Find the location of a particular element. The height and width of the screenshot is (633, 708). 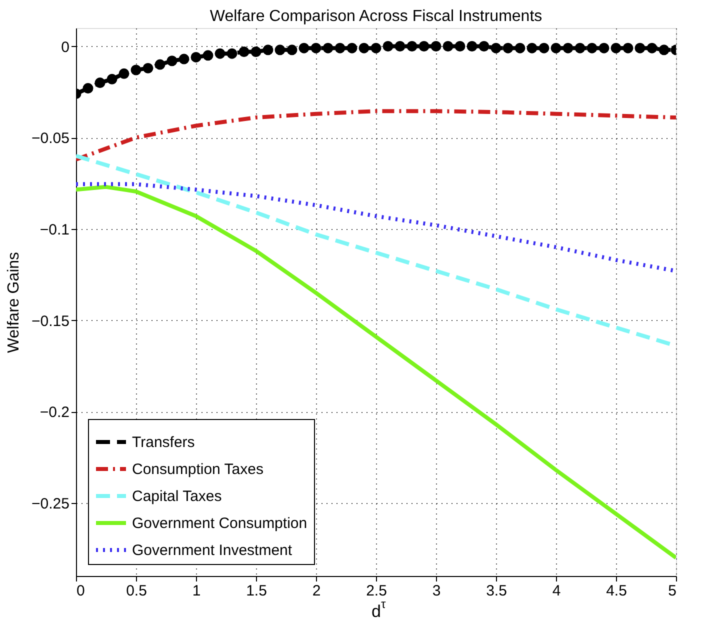

legend-label: Government Consumption is located at coordinates (220, 523).